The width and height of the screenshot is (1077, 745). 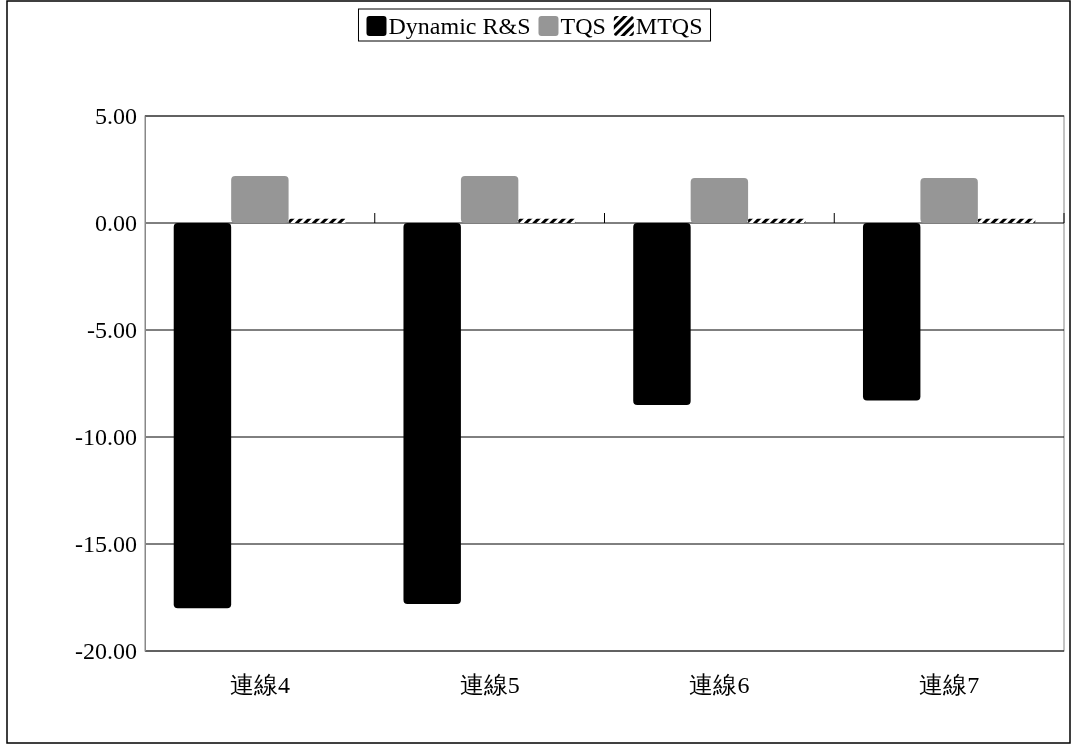 What do you see at coordinates (949, 685) in the screenshot?
I see `x-tick-label: 連線7` at bounding box center [949, 685].